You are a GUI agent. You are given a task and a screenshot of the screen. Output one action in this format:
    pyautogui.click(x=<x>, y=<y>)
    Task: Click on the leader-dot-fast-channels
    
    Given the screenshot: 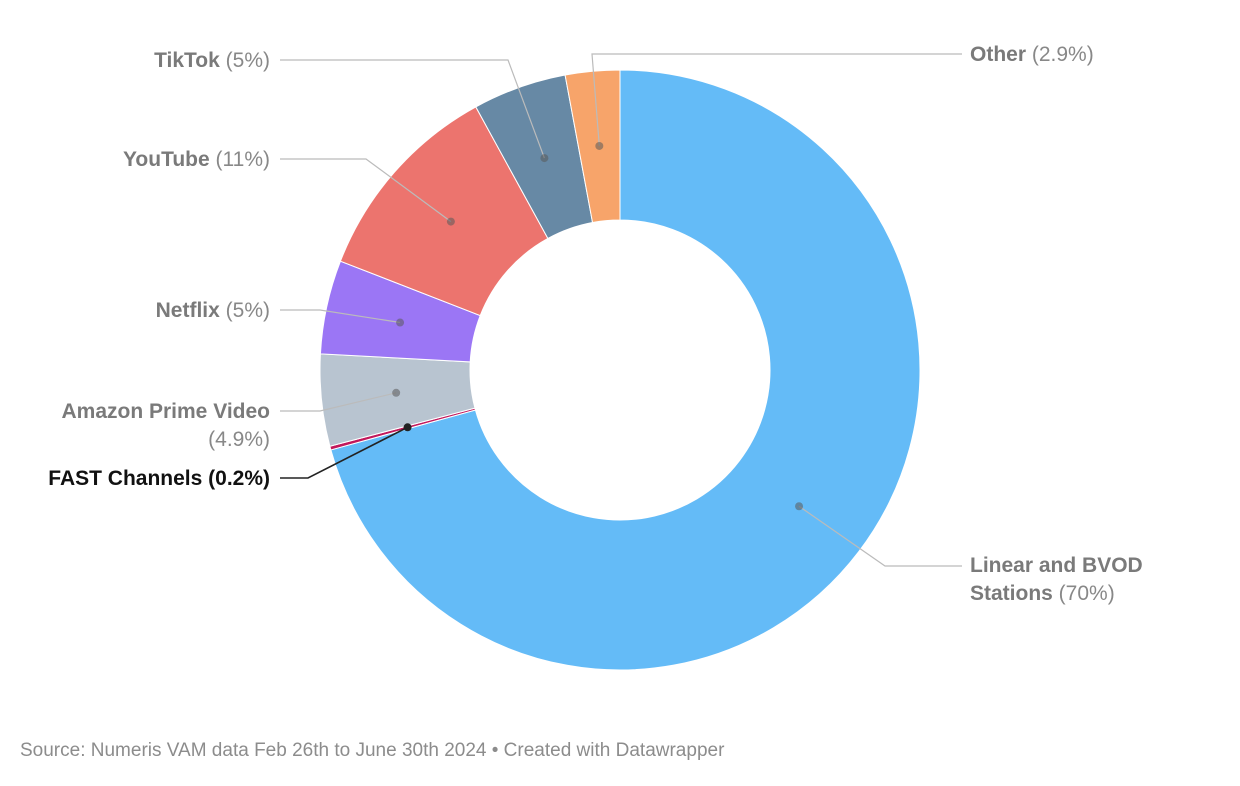 What is the action you would take?
    pyautogui.click(x=407, y=427)
    